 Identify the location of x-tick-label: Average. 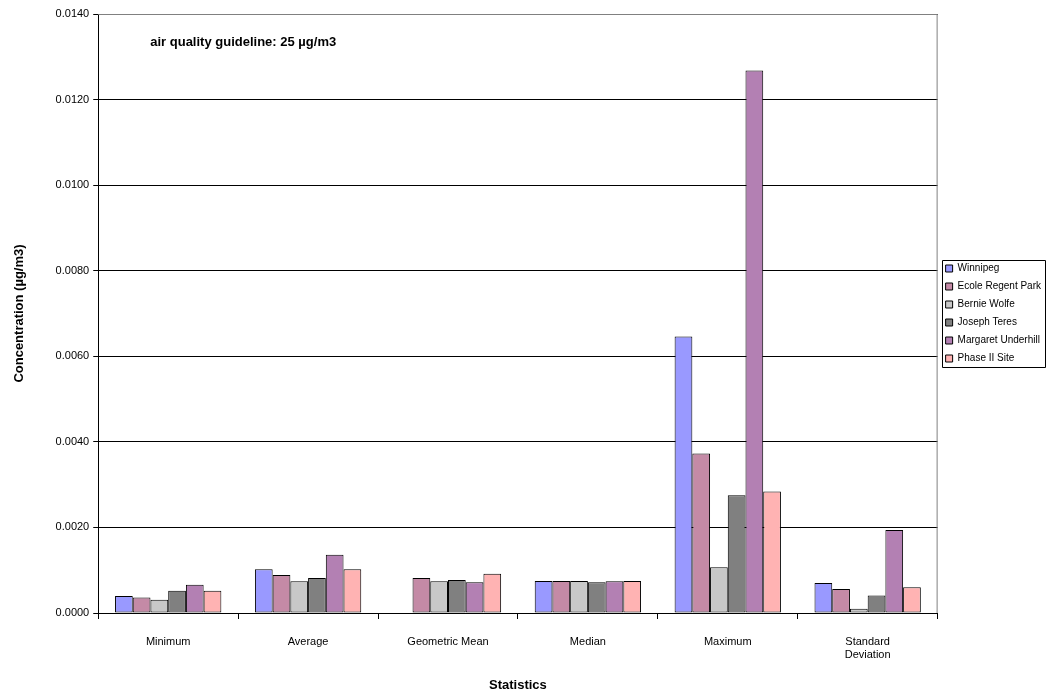
(308, 640).